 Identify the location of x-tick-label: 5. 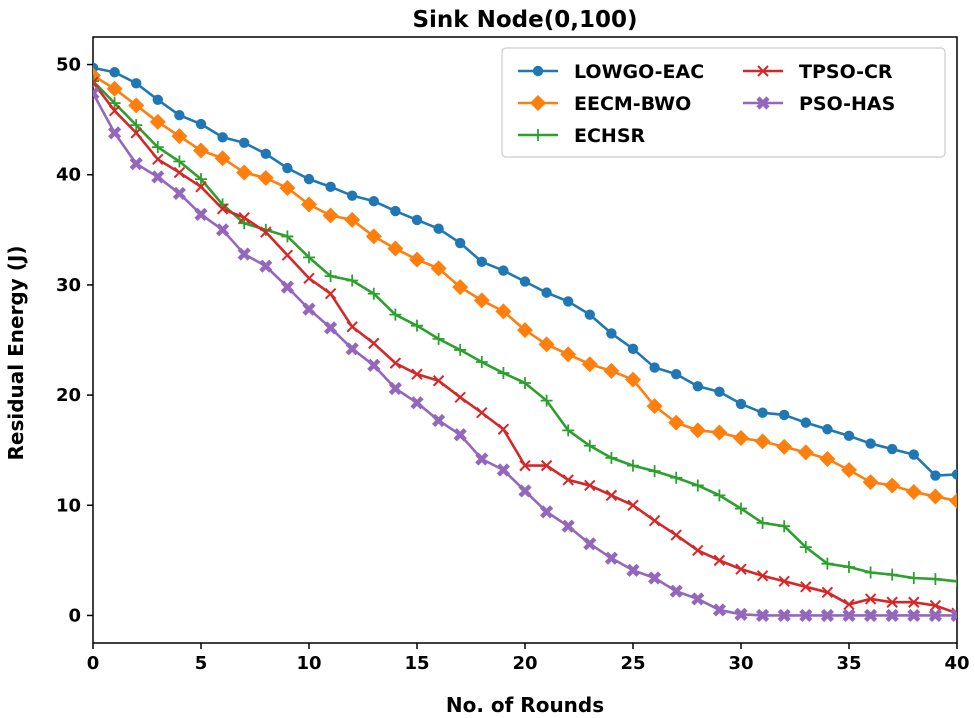
(201, 663).